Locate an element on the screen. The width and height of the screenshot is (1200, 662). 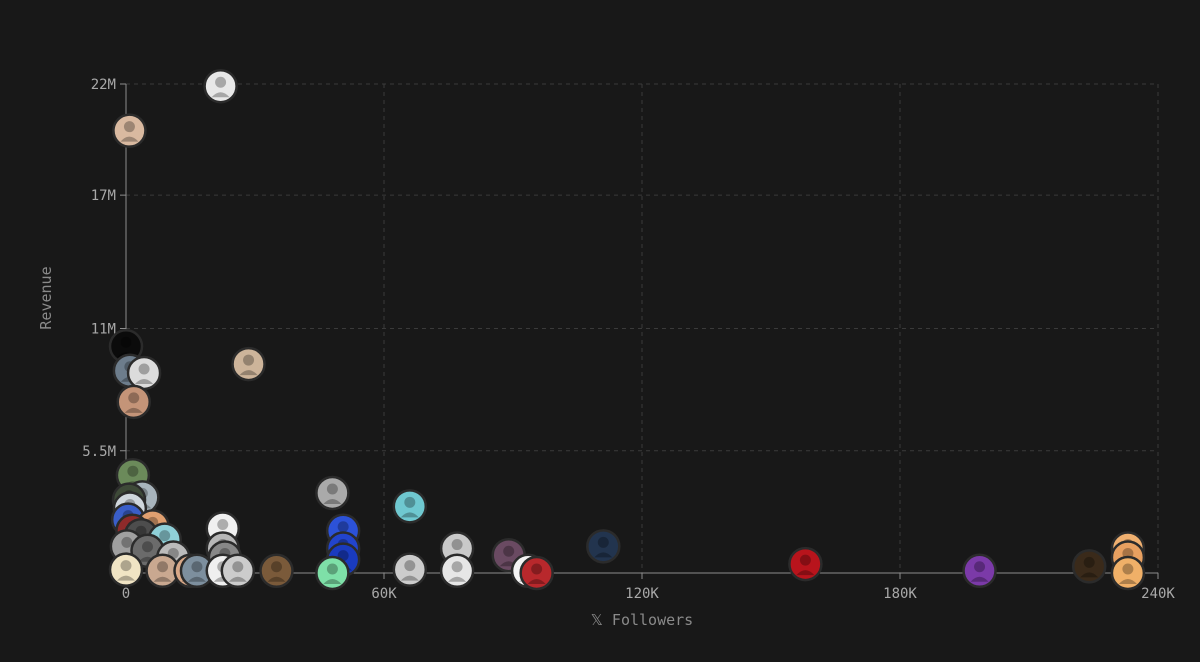
x-tick-label: 0 is located at coordinates (126, 594).